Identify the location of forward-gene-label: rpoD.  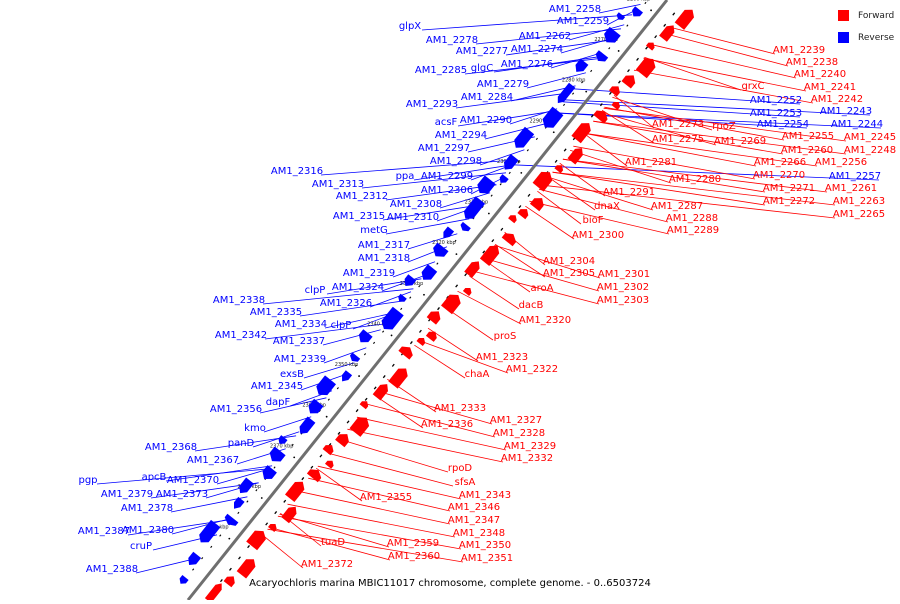
(460, 468).